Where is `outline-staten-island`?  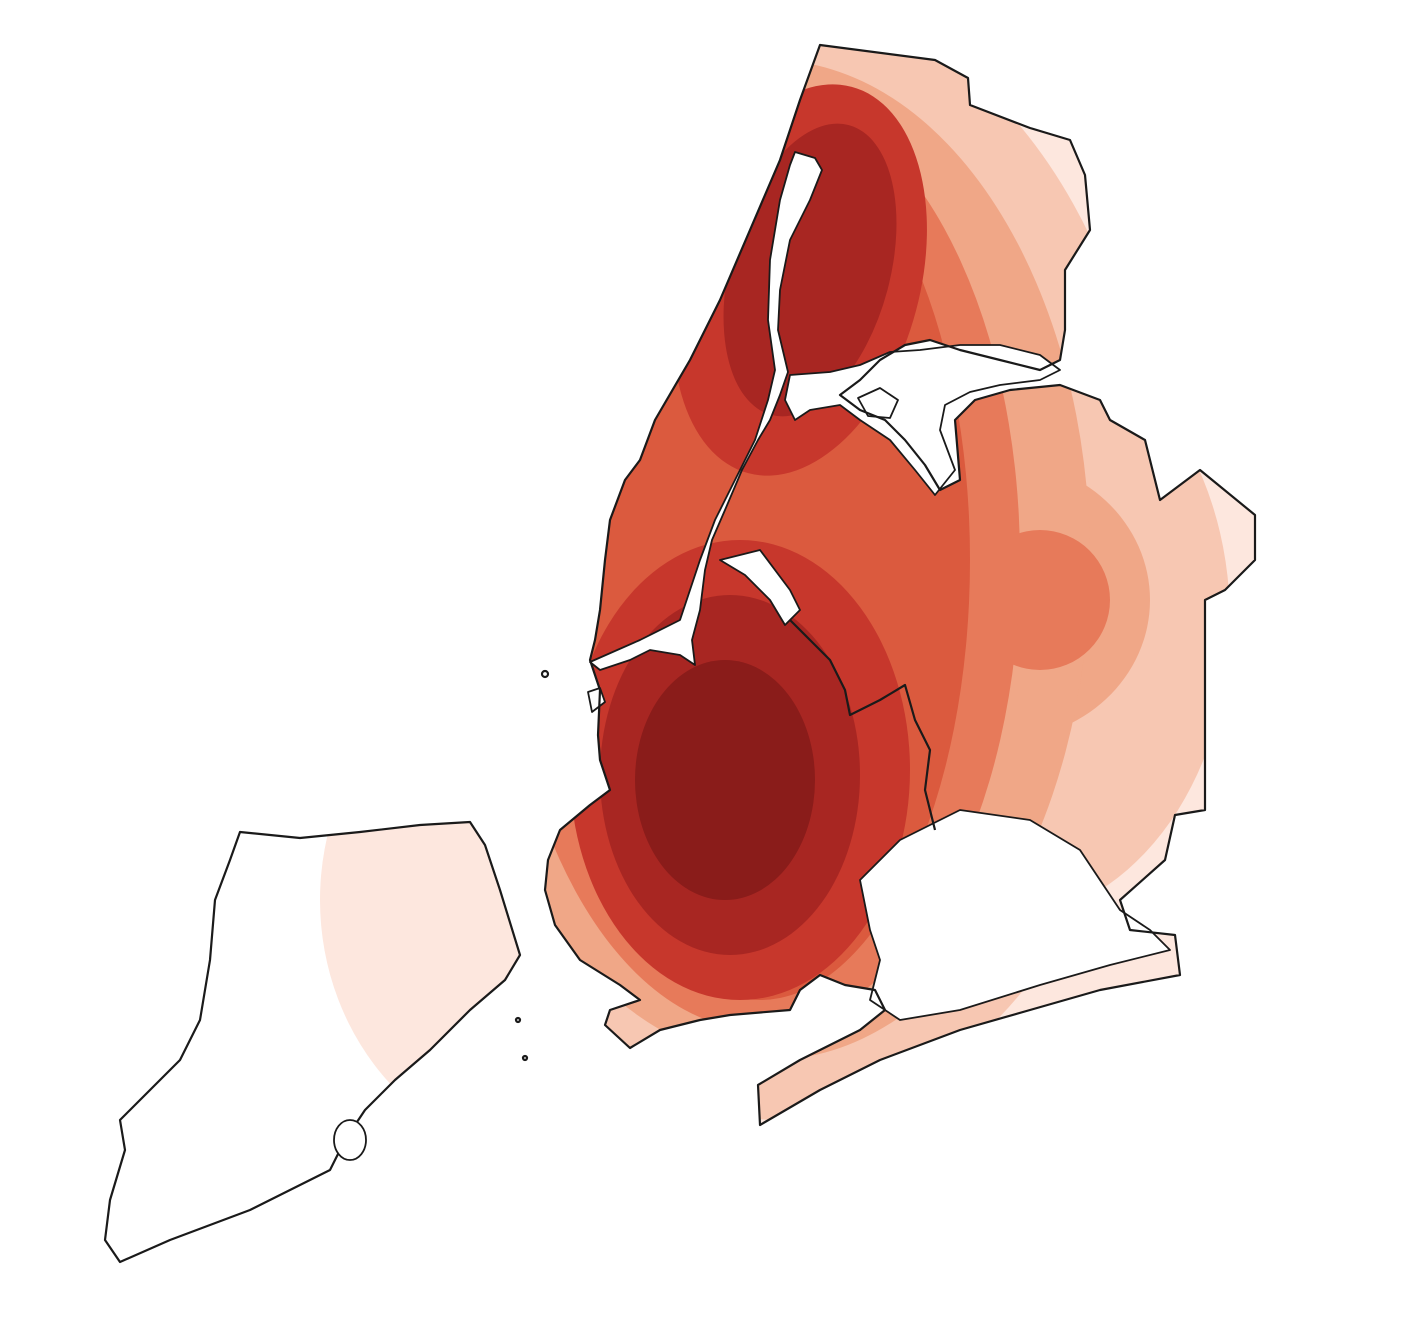 outline-staten-island is located at coordinates (312, 1042).